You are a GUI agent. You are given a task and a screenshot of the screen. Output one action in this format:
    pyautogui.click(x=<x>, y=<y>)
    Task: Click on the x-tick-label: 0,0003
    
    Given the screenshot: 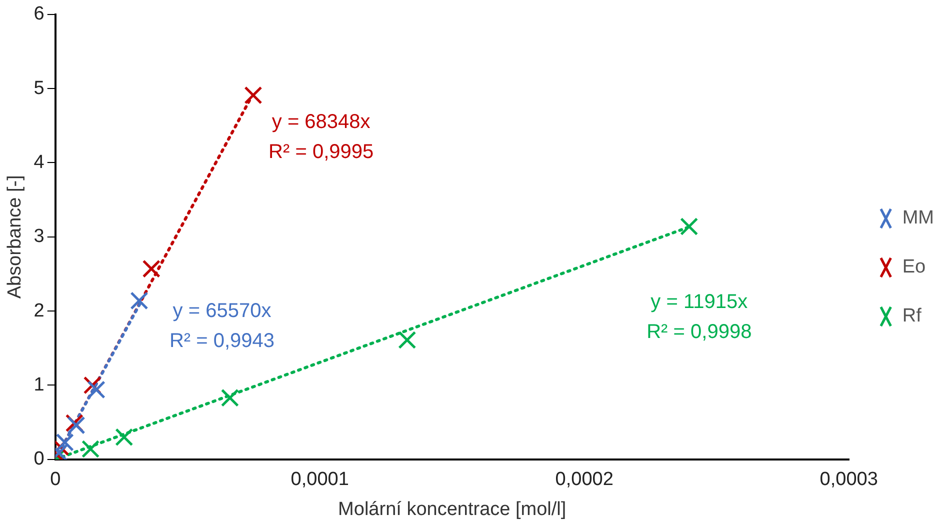 What is the action you would take?
    pyautogui.click(x=849, y=479)
    